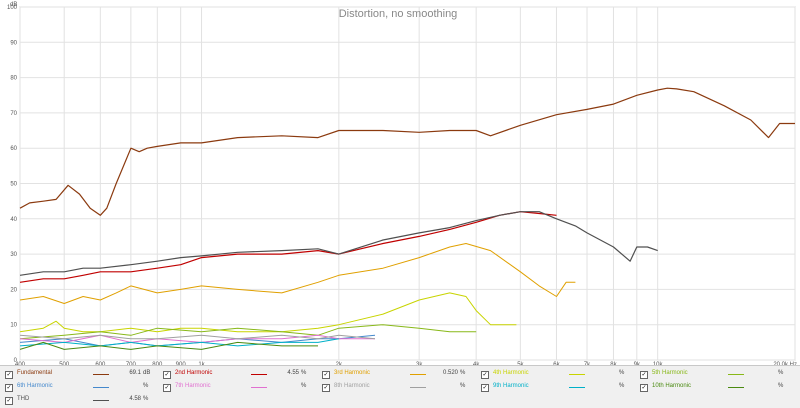  I want to click on x-tick-label: 9k, so click(637, 363).